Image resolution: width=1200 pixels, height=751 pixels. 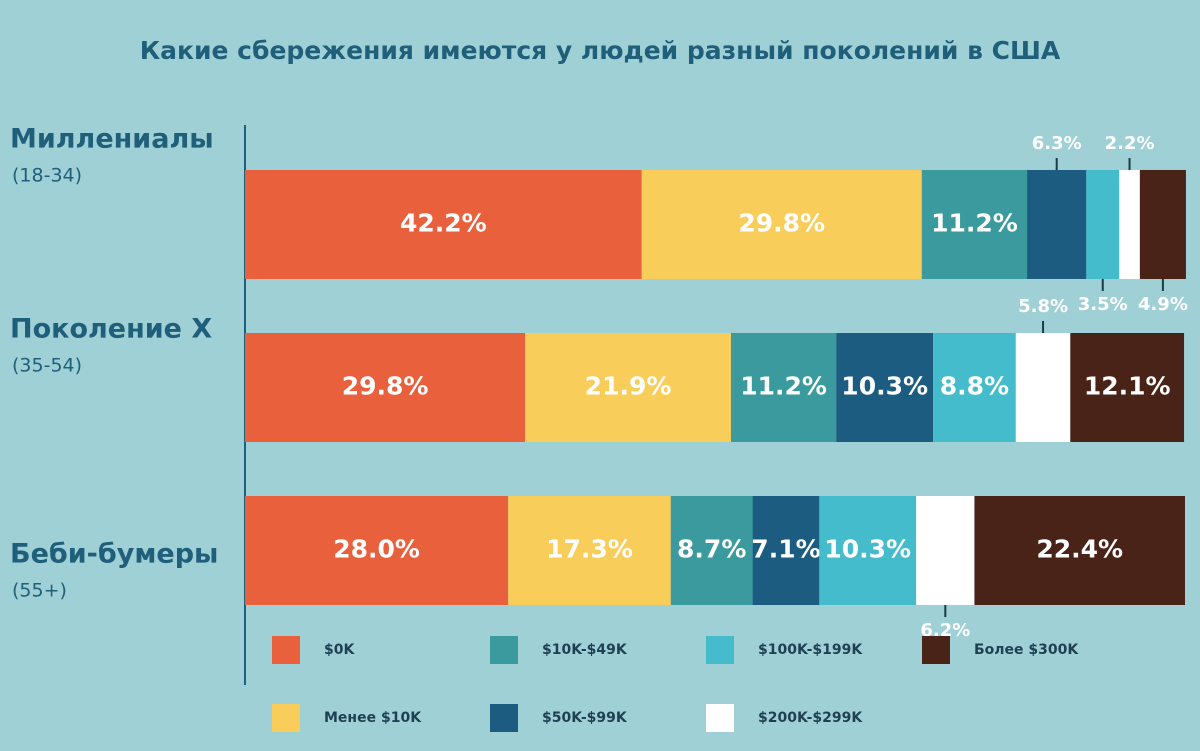 What do you see at coordinates (1103, 304) in the screenshot?
I see `value-label: 3.5%` at bounding box center [1103, 304].